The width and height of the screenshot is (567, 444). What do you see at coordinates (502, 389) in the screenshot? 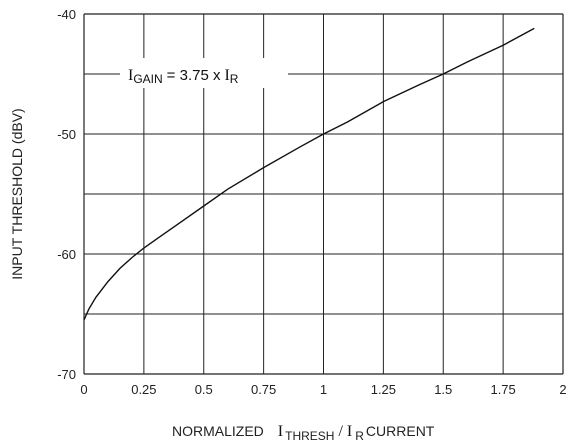
I see `x-tick-label: 1.75` at bounding box center [502, 389].